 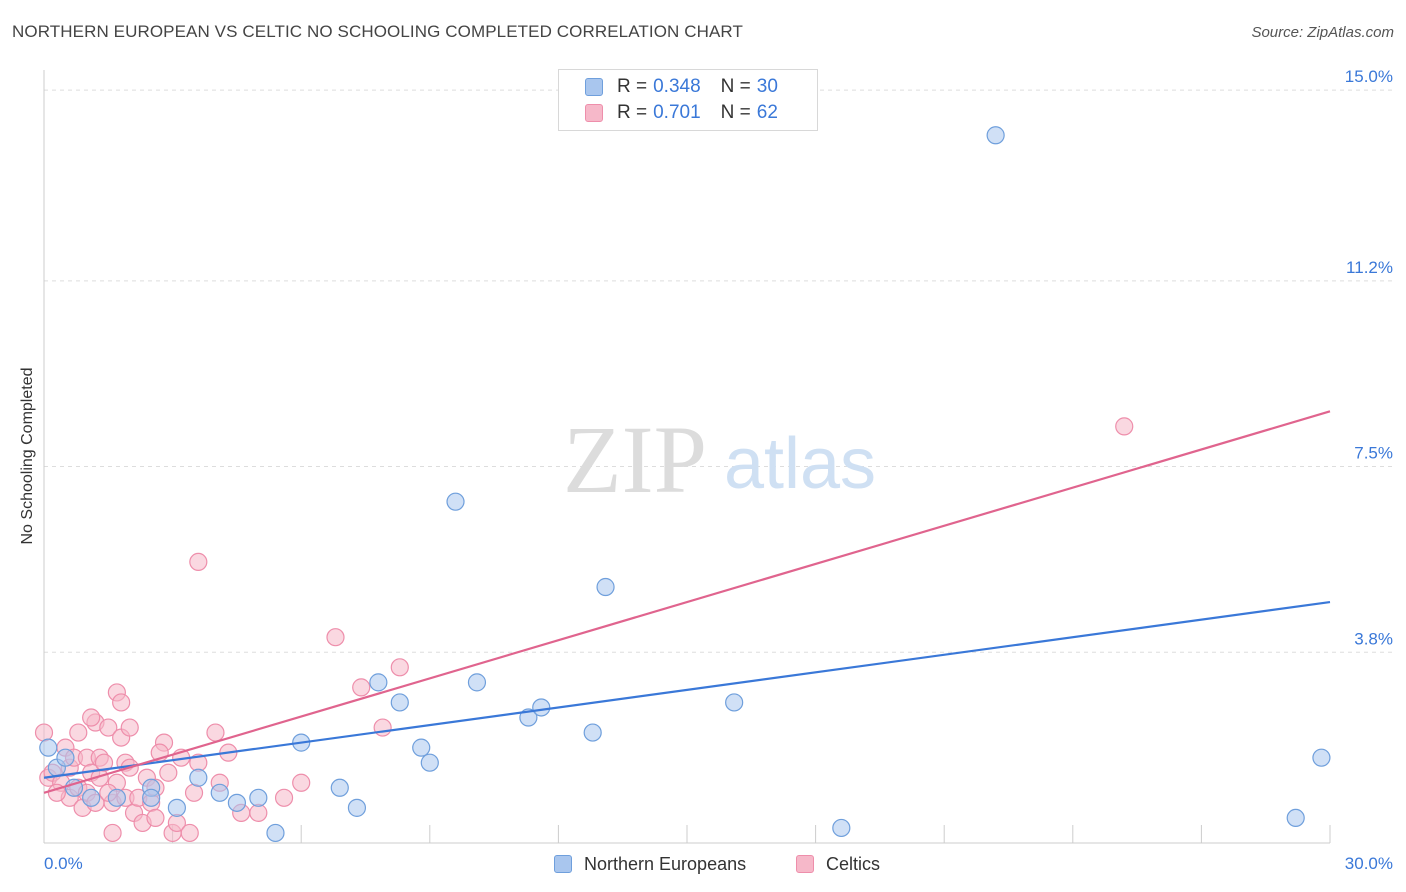 What do you see at coordinates (594, 113) in the screenshot?
I see `legend-swatch-pink` at bounding box center [594, 113].